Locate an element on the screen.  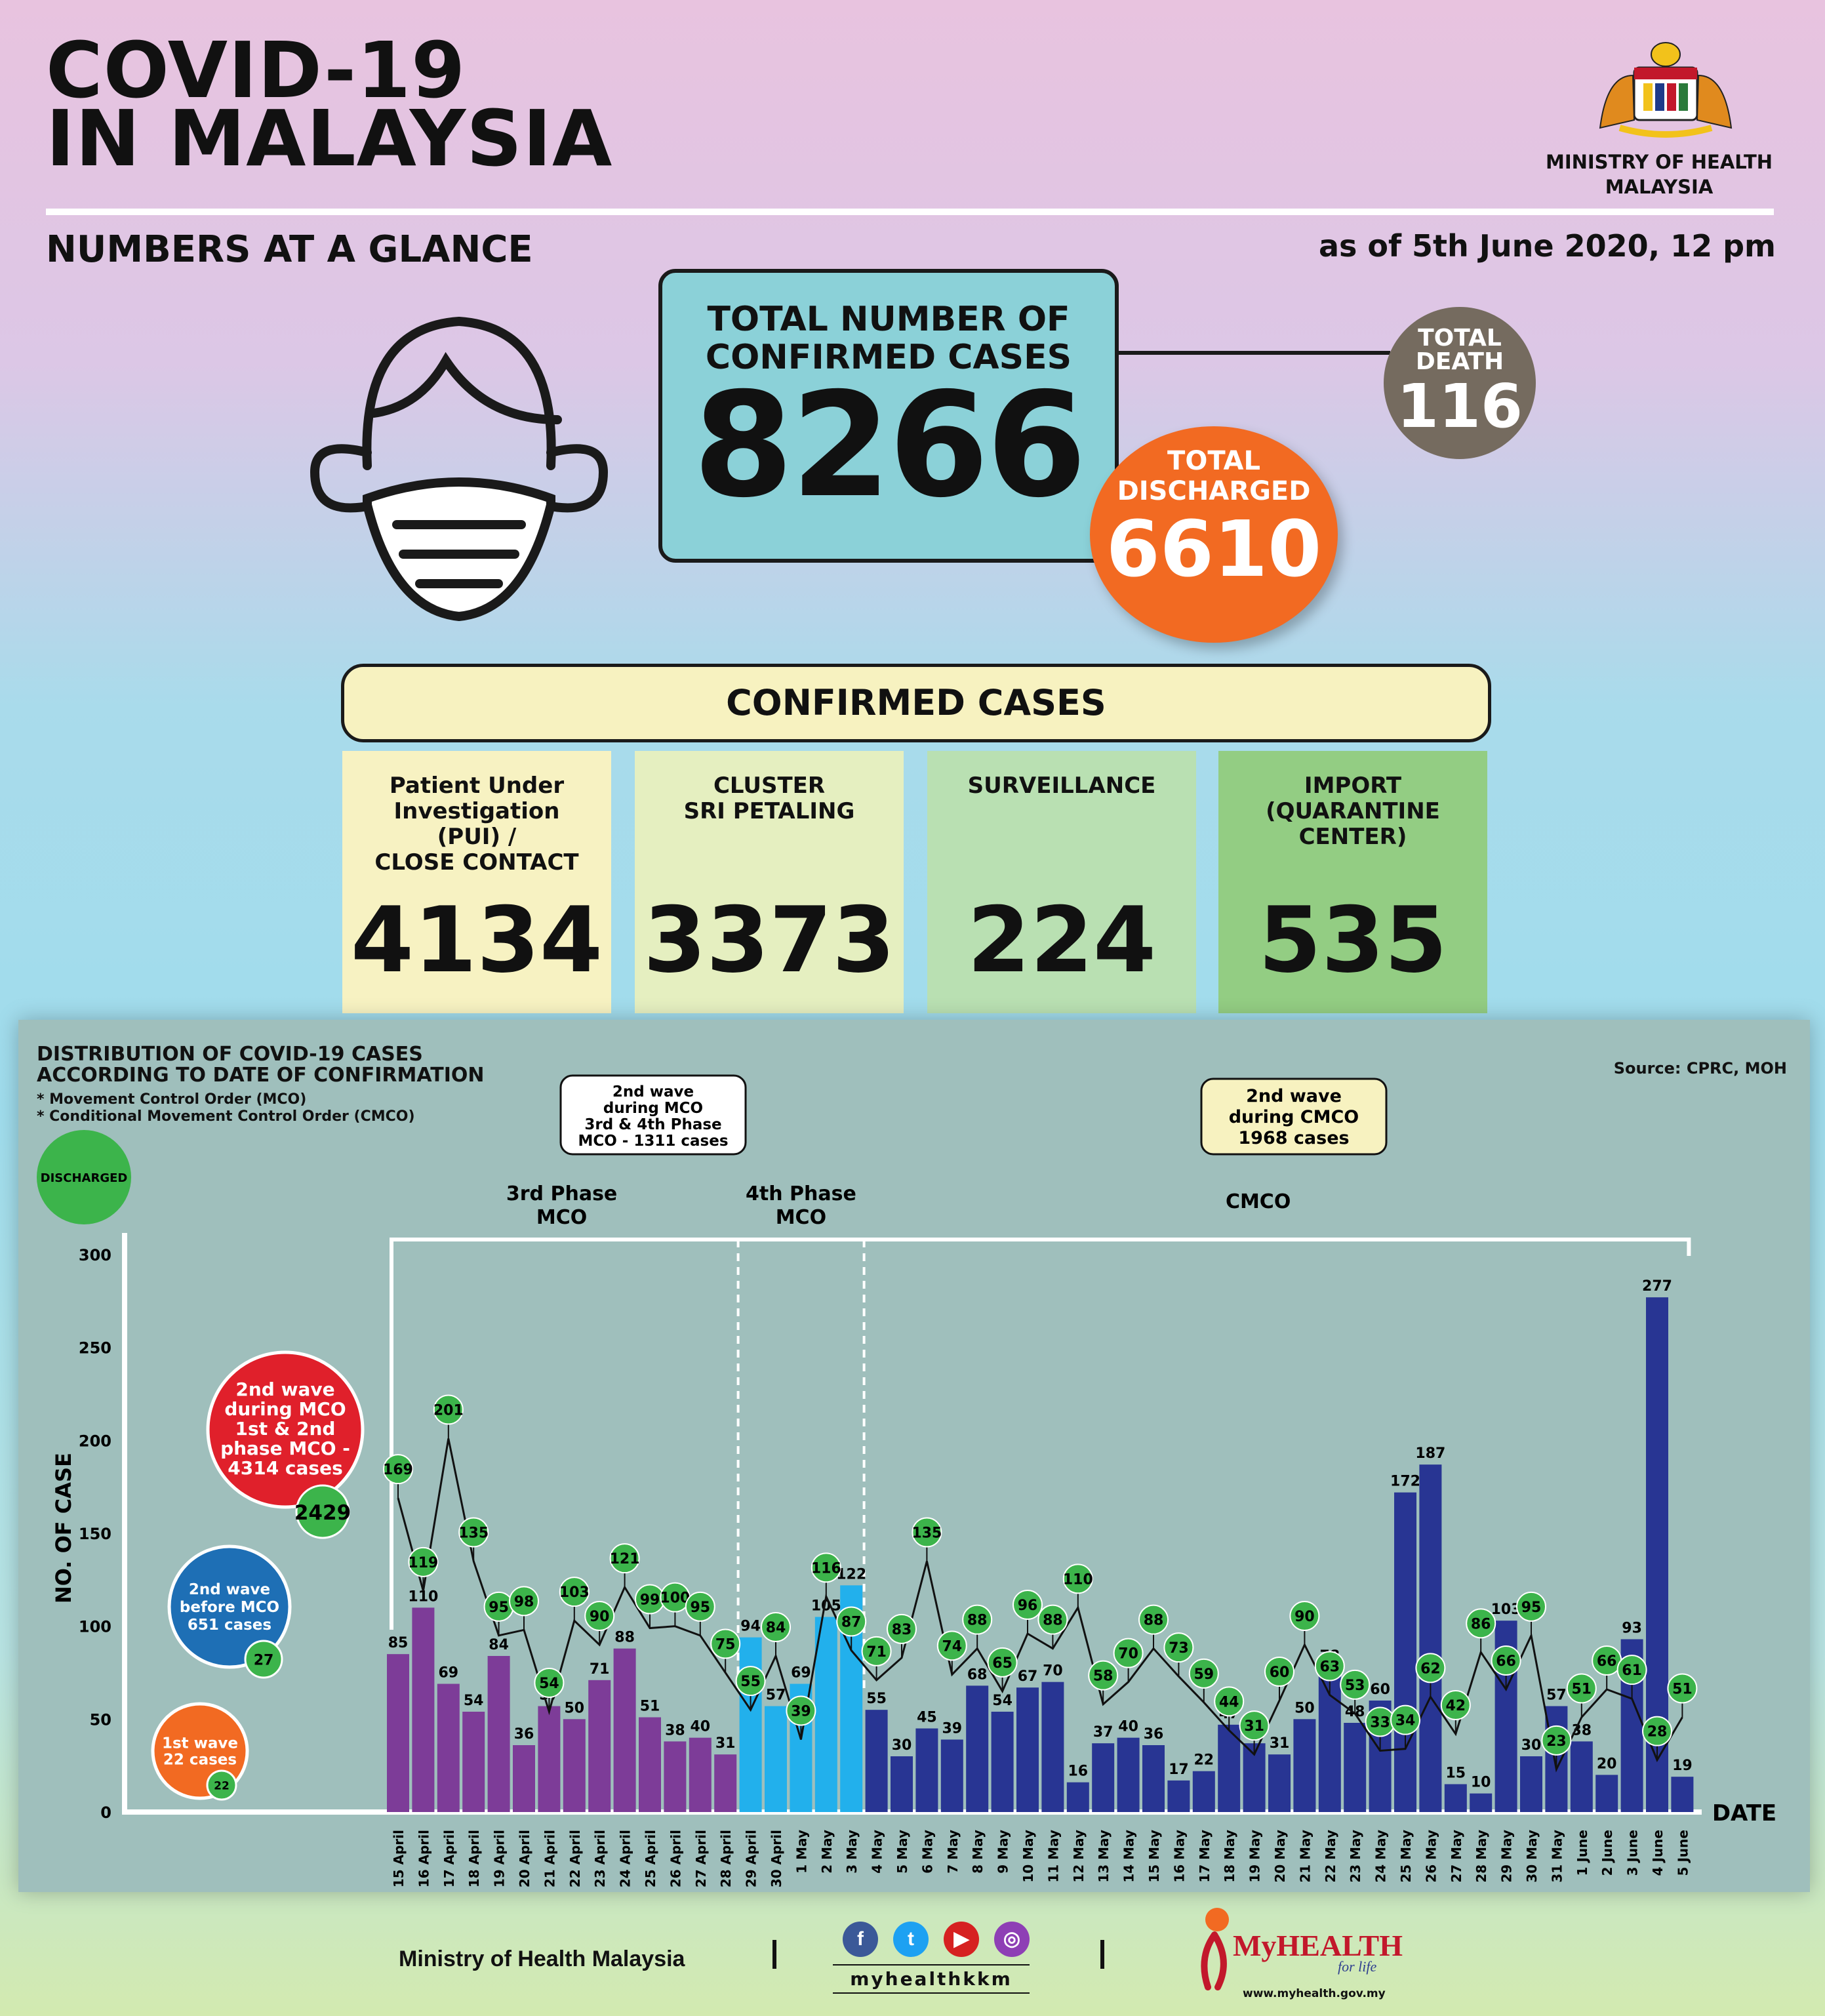
x-tick-label: 23 April is located at coordinates (600, 1858).